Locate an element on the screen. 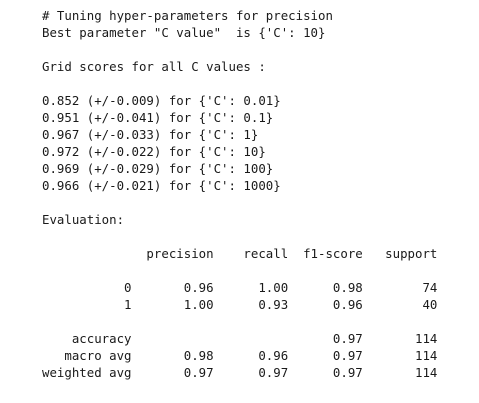 The image size is (479, 403). report-macro-avg-row: macro avg 0.98 0.96 0.97 114 is located at coordinates (240, 355).